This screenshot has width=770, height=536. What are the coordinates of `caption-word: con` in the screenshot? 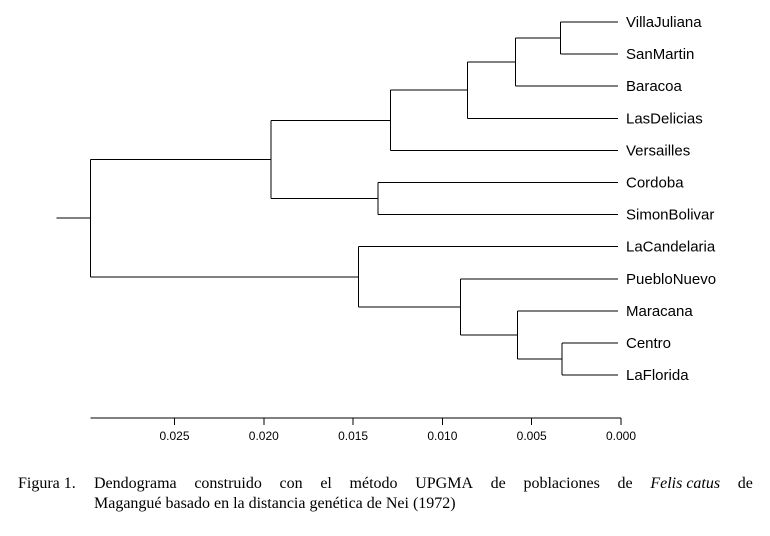 It's located at (291, 483).